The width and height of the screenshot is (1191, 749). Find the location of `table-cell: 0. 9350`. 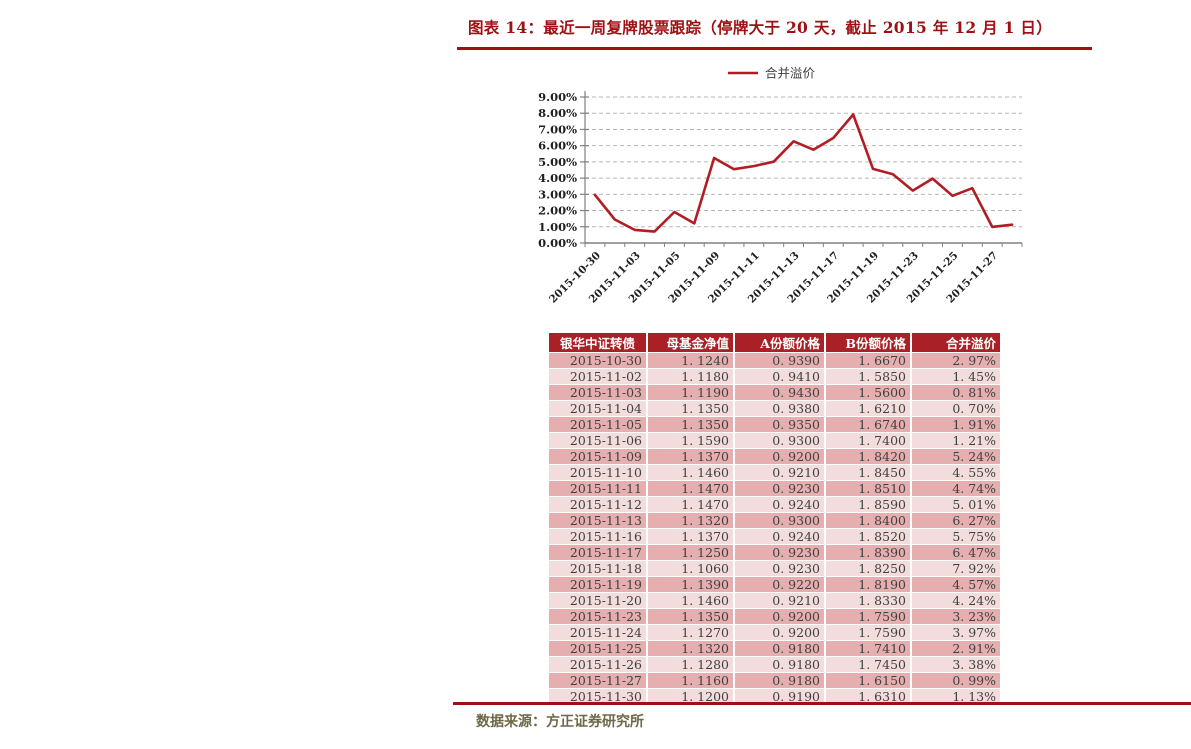

table-cell: 0. 9350 is located at coordinates (780, 424).